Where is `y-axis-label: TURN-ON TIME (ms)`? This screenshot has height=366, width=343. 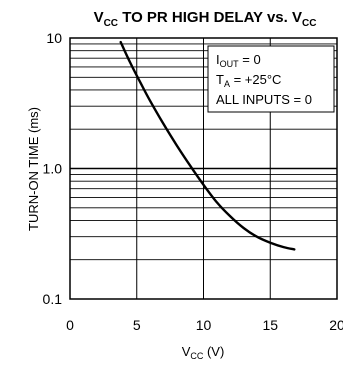 y-axis-label: TURN-ON TIME (ms) is located at coordinates (33, 169).